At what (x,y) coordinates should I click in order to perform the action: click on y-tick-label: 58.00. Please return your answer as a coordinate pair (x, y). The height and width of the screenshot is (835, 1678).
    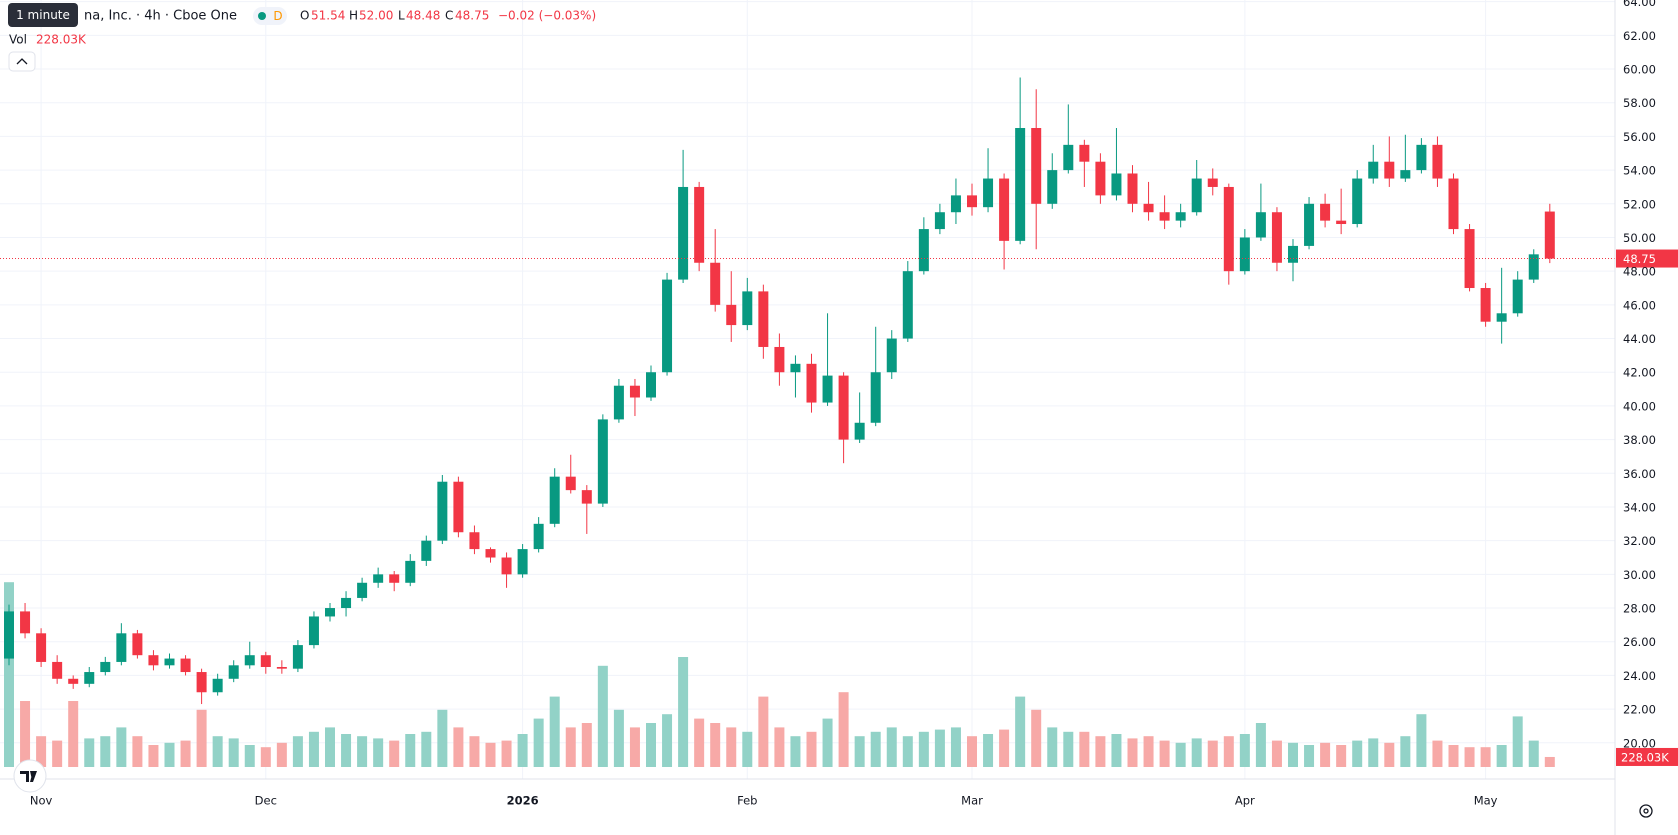
    Looking at the image, I should click on (1639, 103).